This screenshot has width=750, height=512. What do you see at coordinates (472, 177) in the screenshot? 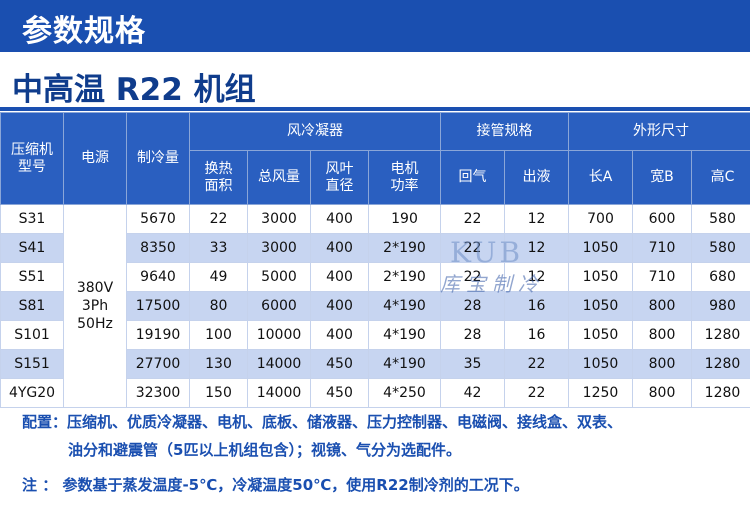
I see `header-return-gas: 回气` at bounding box center [472, 177].